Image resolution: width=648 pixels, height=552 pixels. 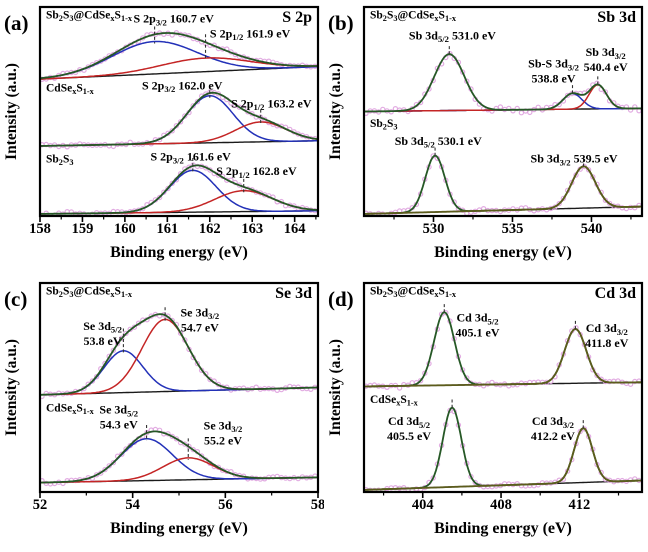 I want to click on peak-annotation: Sb 3d5/2 531.0 eV, so click(x=452, y=36).